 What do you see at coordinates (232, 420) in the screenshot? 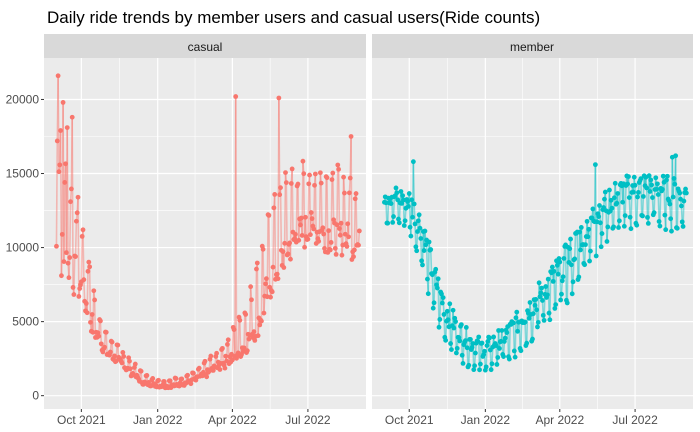
I see `x-tick-label: Apr 2022` at bounding box center [232, 420].